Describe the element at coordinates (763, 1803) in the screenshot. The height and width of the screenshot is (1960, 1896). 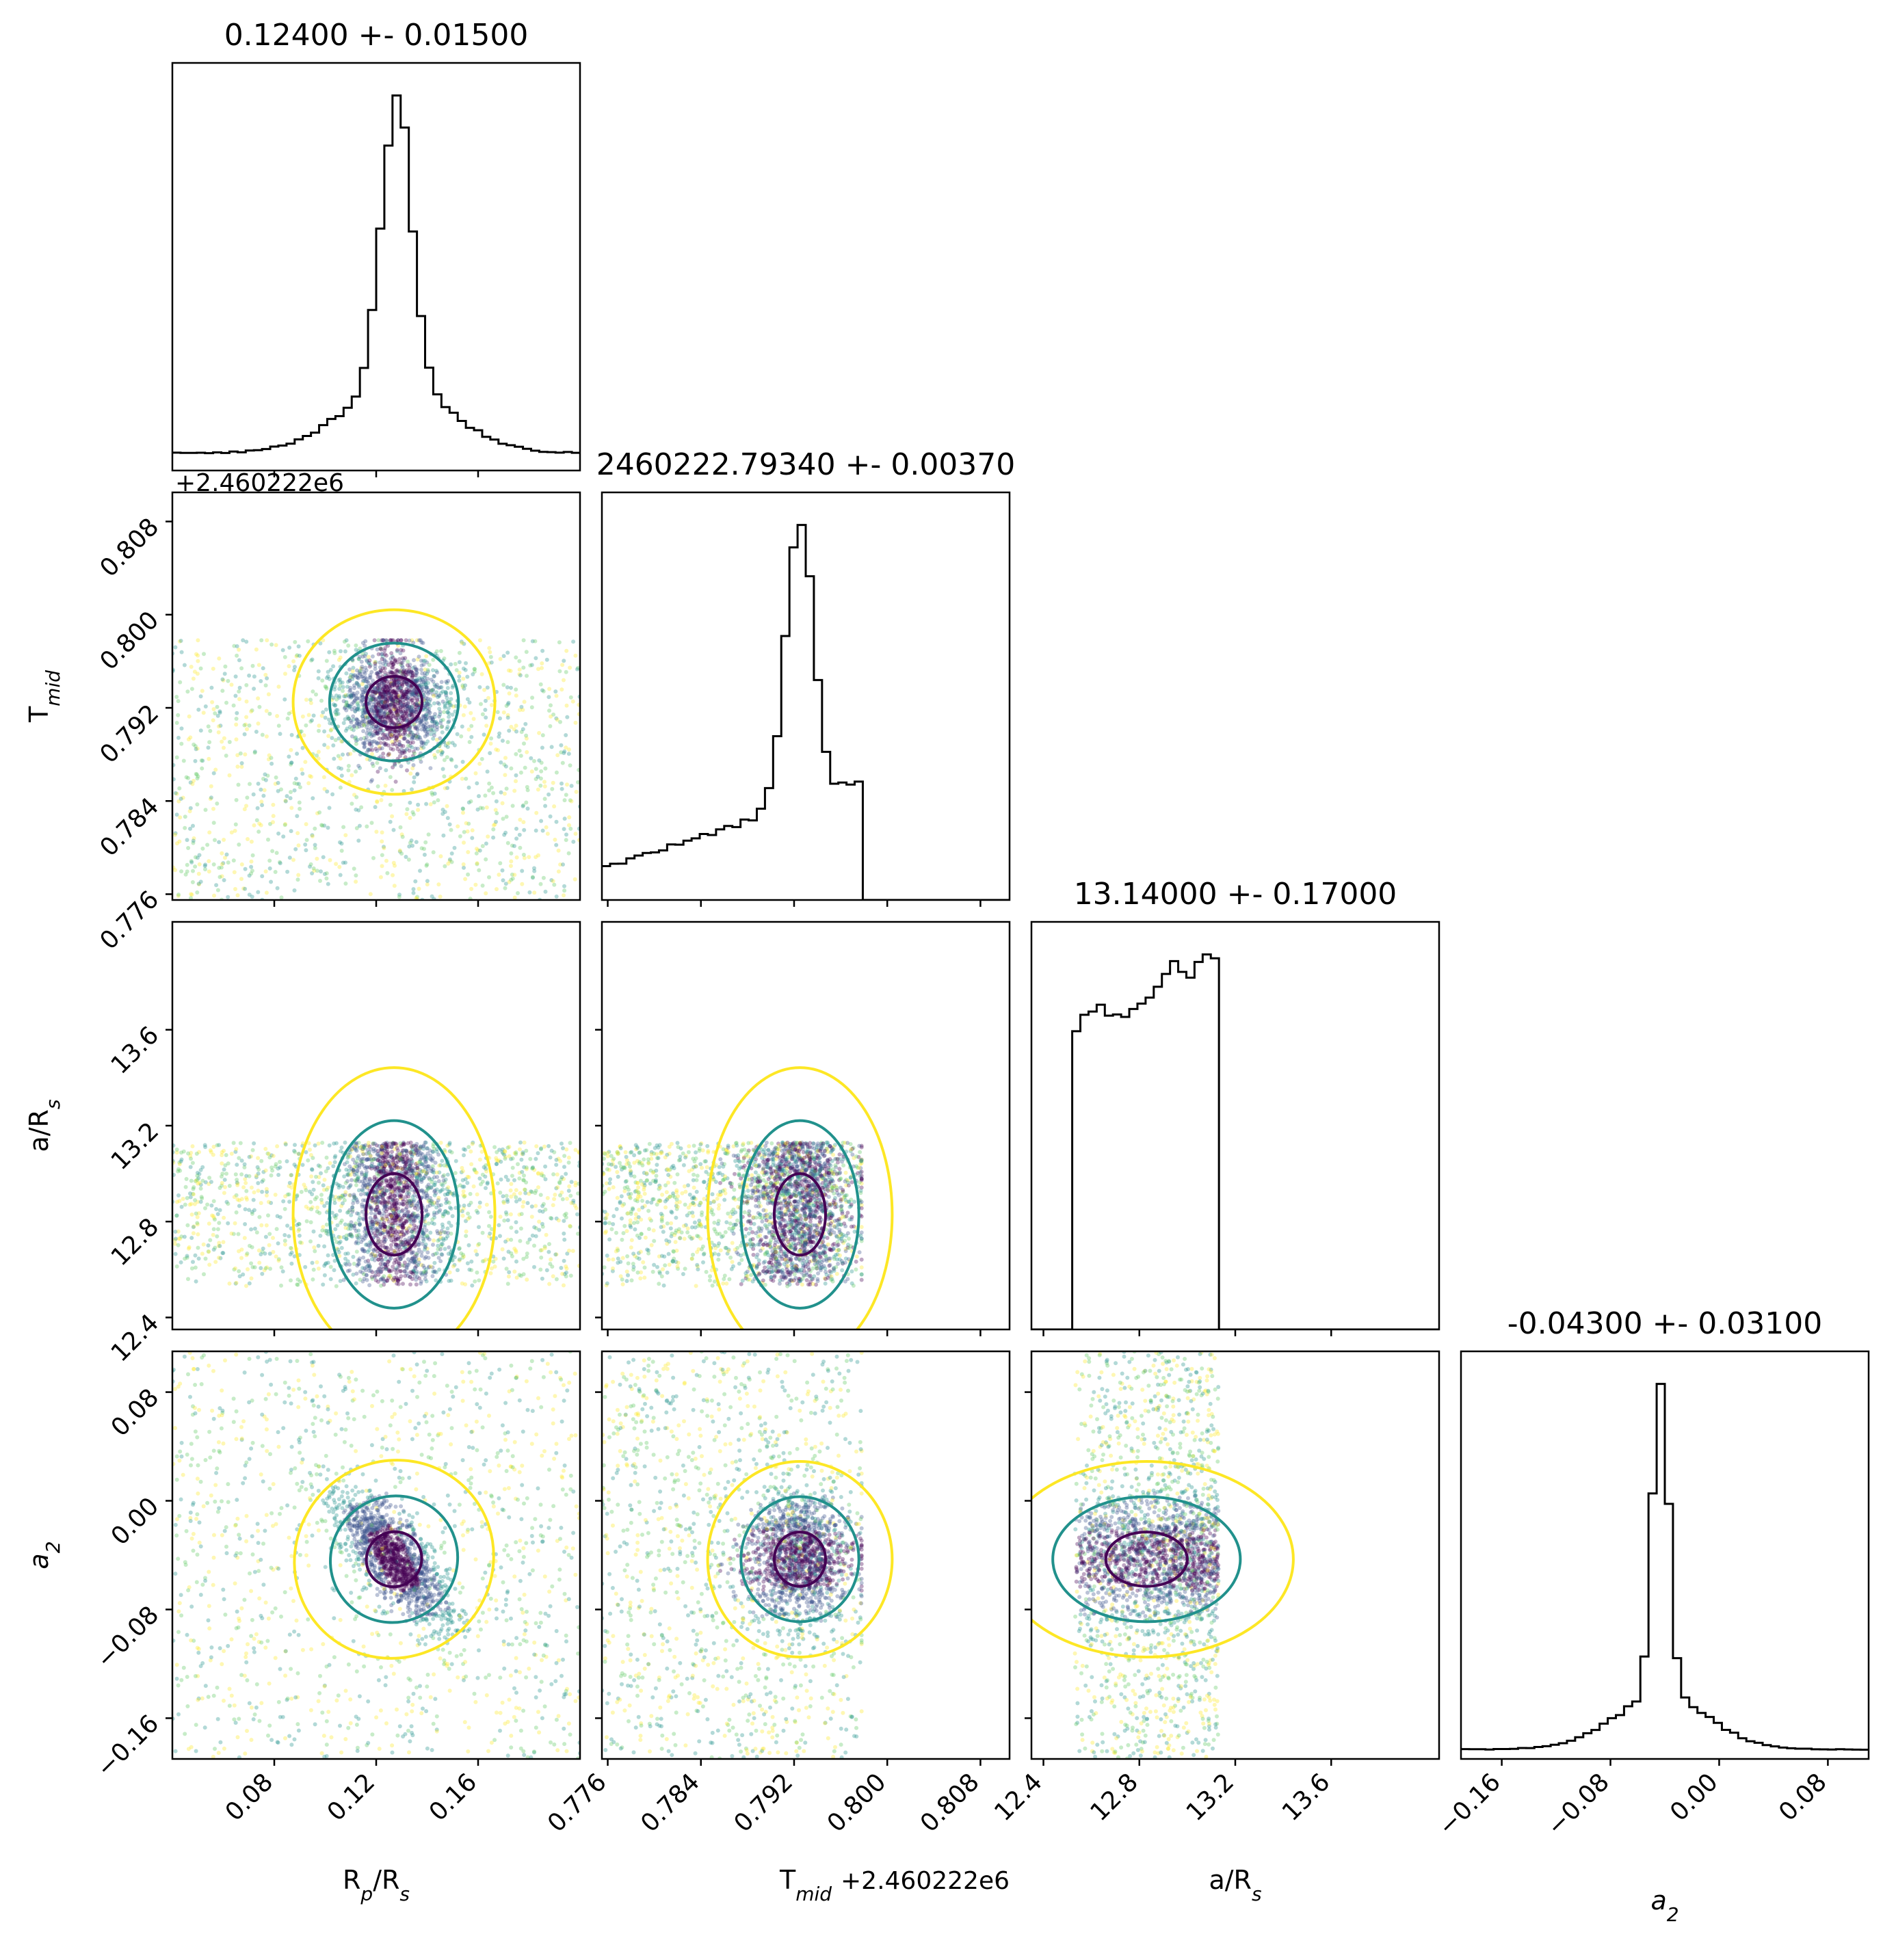
I see `x-tick-label: 0.792` at that location.